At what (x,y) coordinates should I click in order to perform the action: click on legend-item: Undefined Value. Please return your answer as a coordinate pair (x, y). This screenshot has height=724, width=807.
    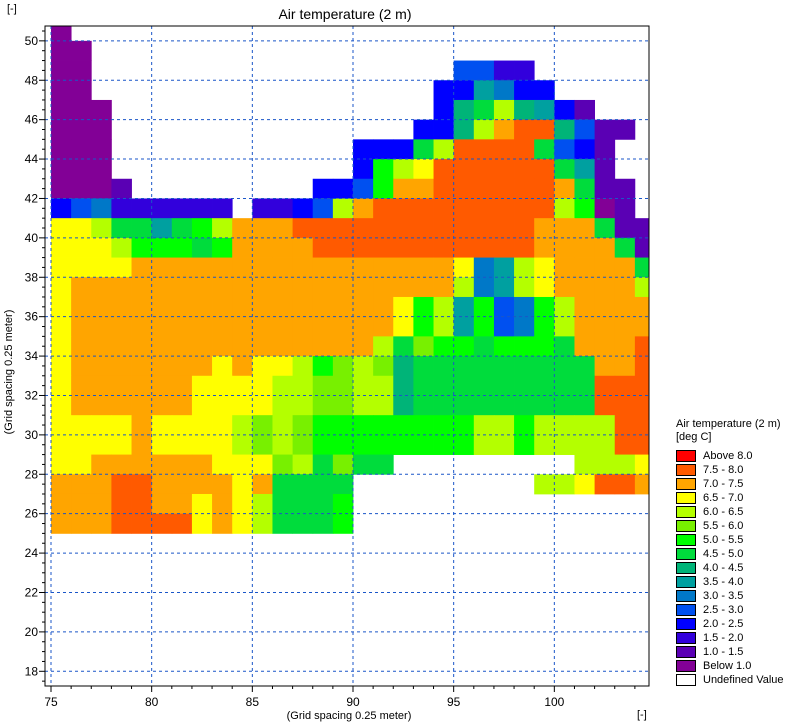
    Looking at the image, I should click on (740, 680).